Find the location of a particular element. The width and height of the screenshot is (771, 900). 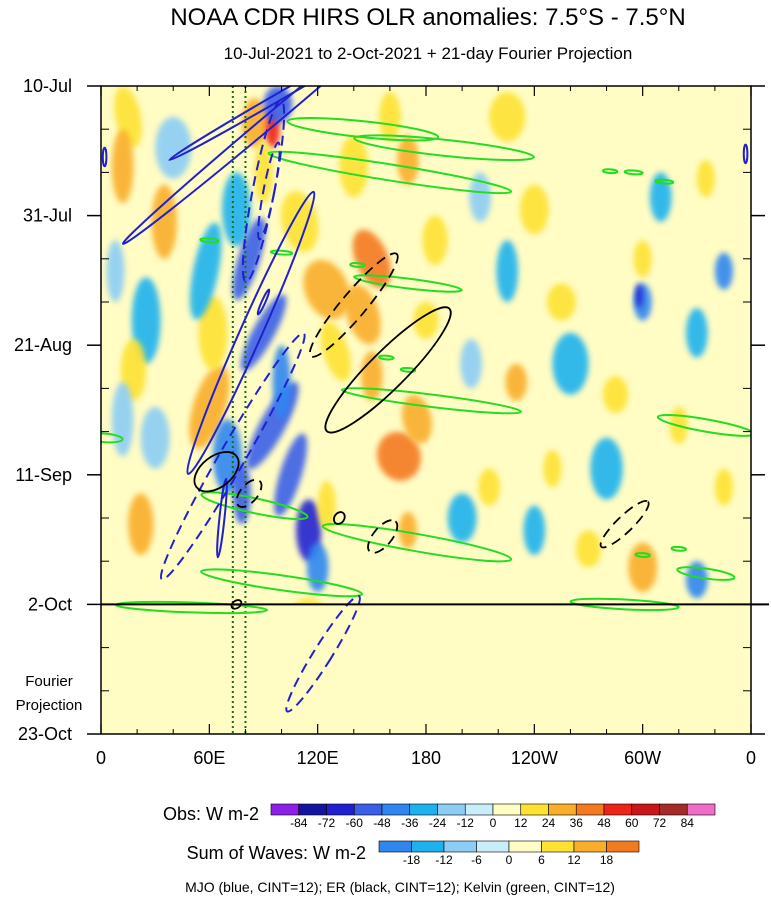

obs-colorbar-label-2: -60 is located at coordinates (355, 823).